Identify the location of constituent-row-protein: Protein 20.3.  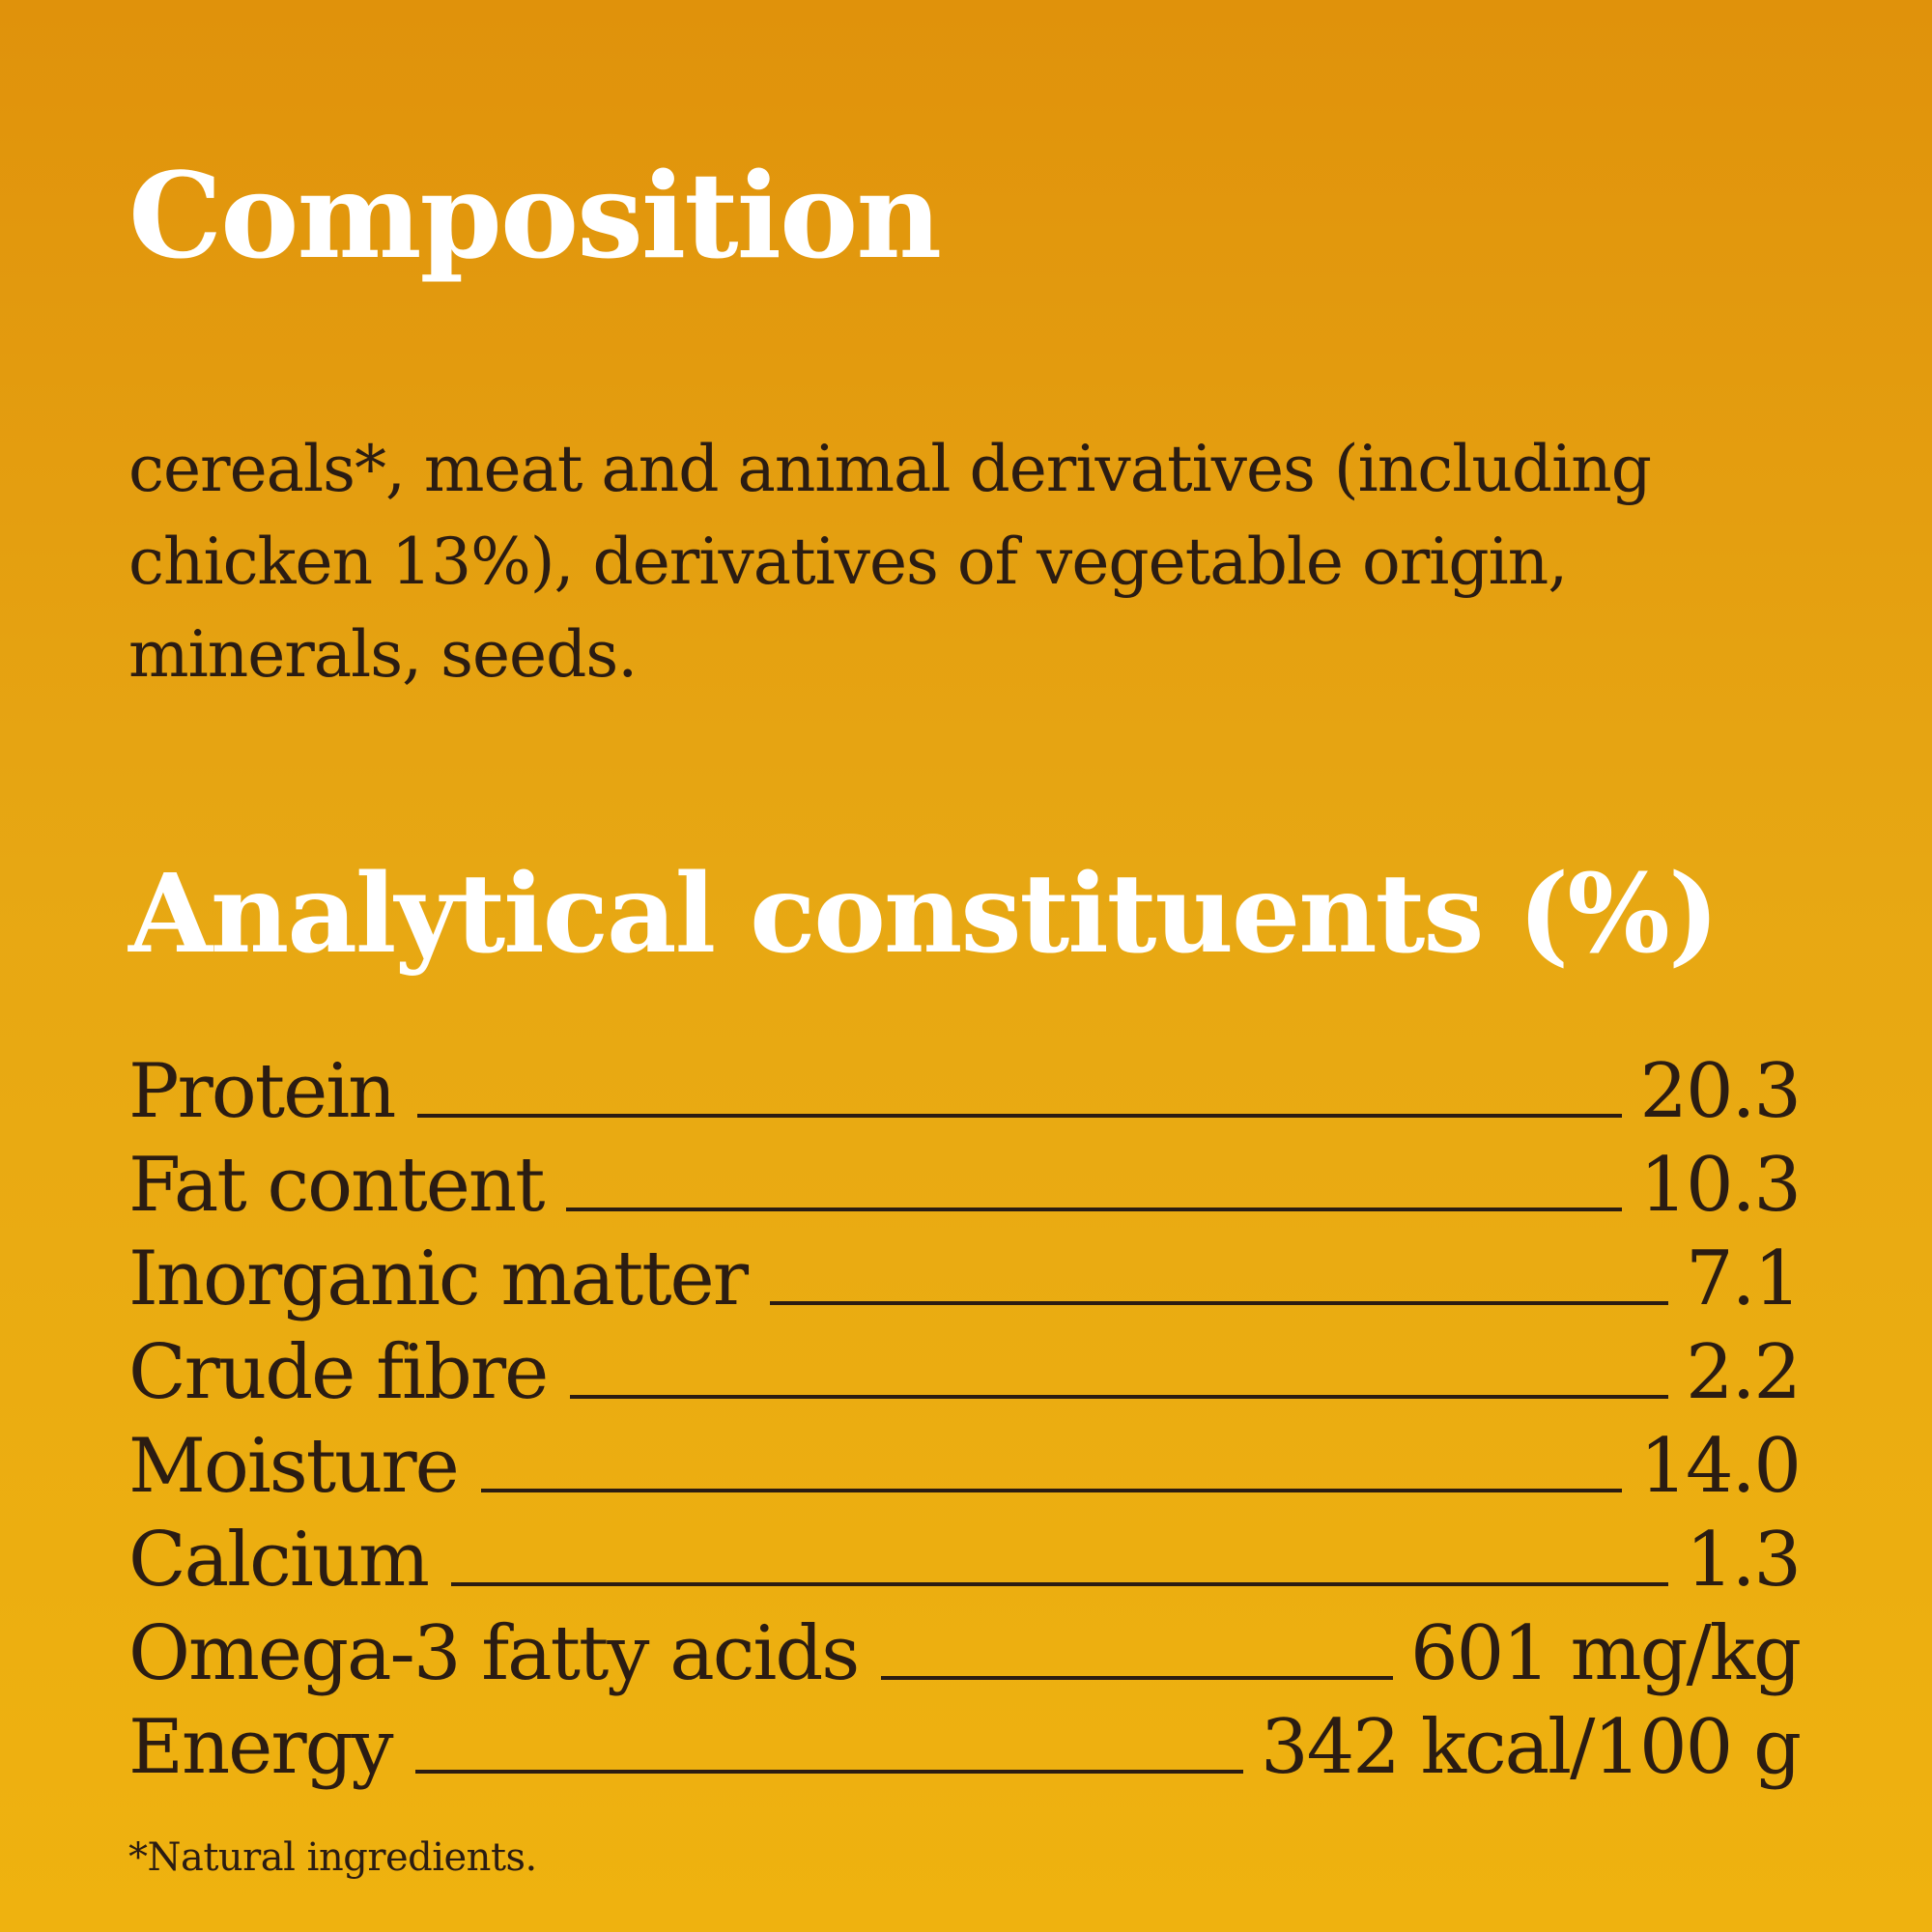
(965, 1085).